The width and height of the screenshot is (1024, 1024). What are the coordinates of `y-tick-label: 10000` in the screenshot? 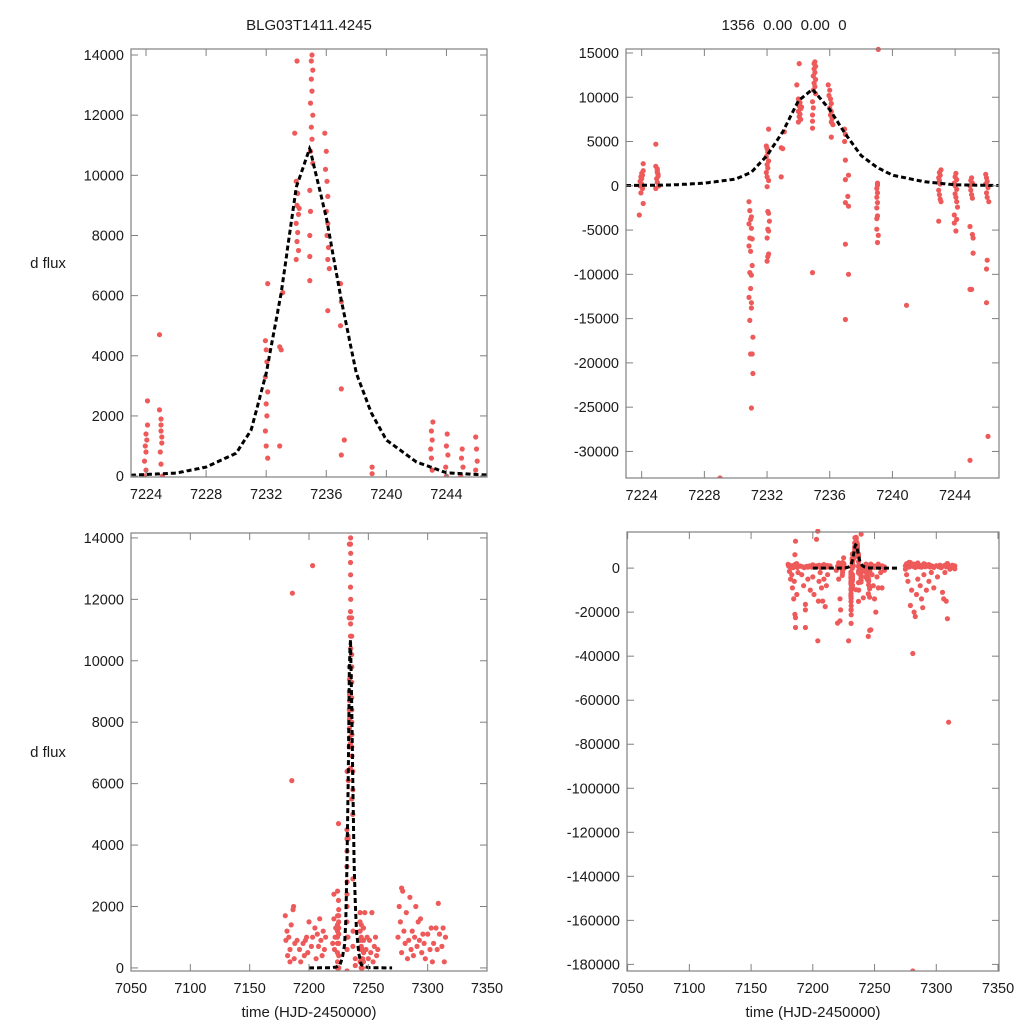 It's located at (104, 176).